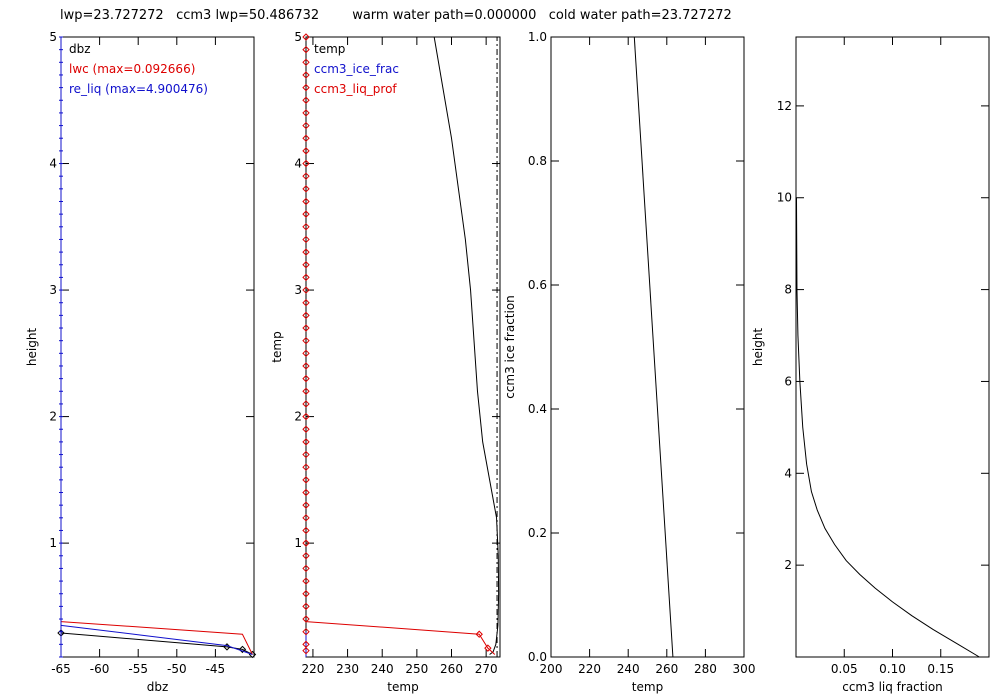  Describe the element at coordinates (537, 409) in the screenshot. I see `y-tick-label: 0.4` at that location.